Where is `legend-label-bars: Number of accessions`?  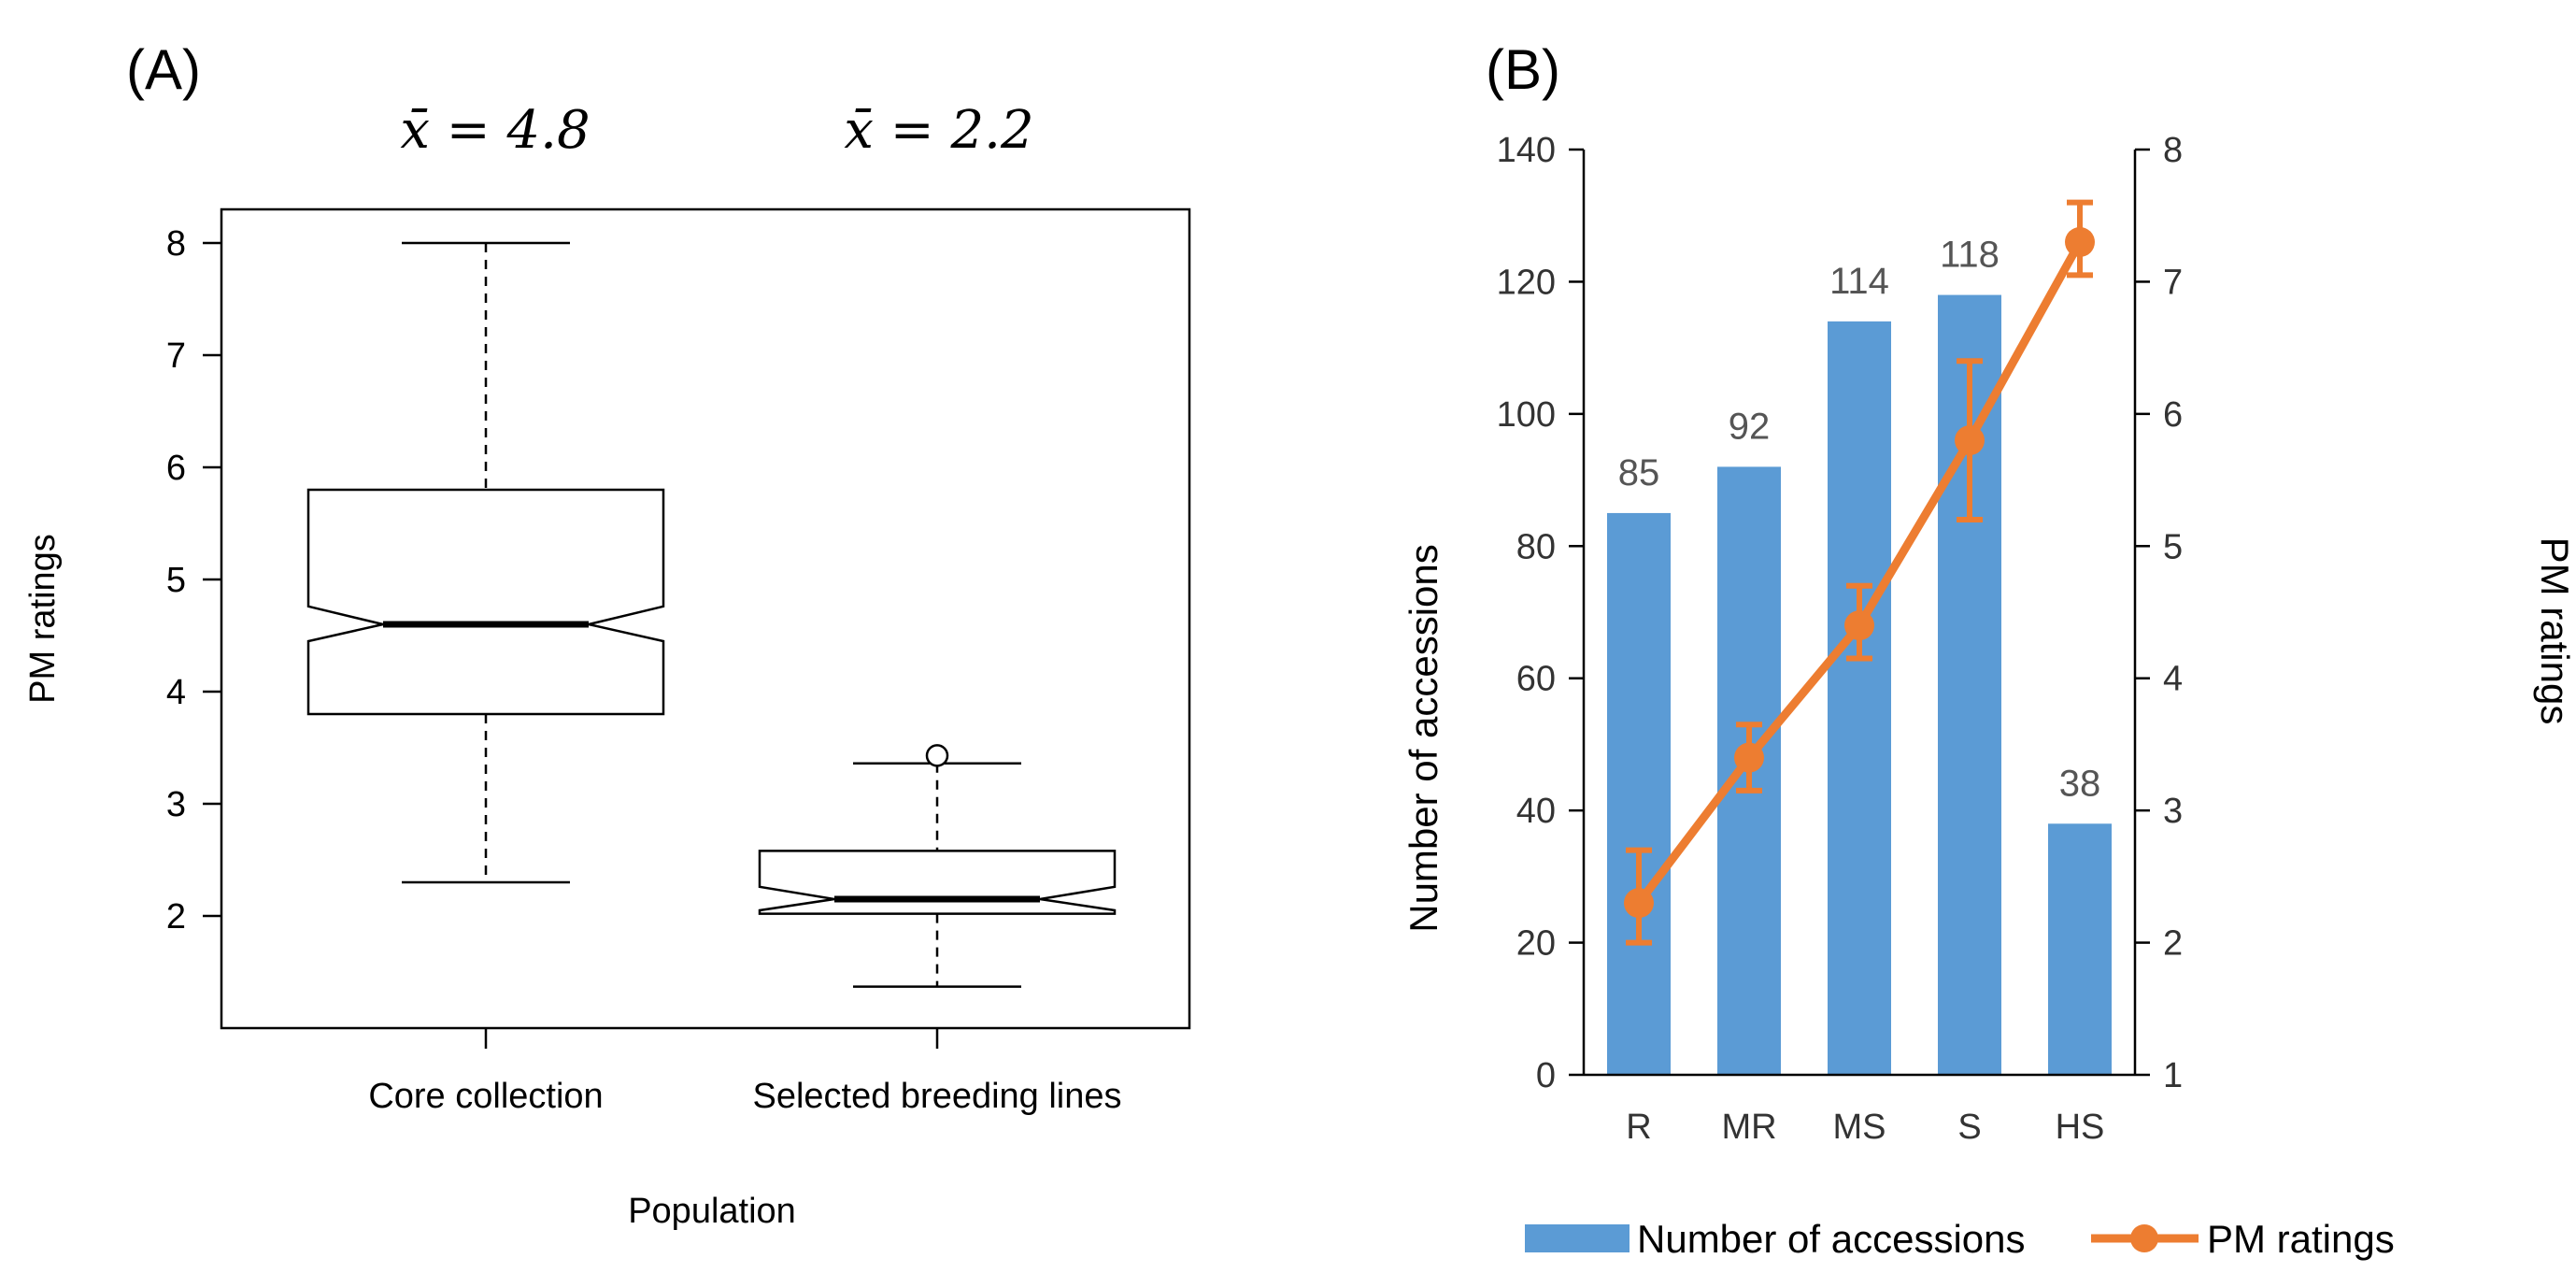 legend-label-bars: Number of accessions is located at coordinates (1831, 1239).